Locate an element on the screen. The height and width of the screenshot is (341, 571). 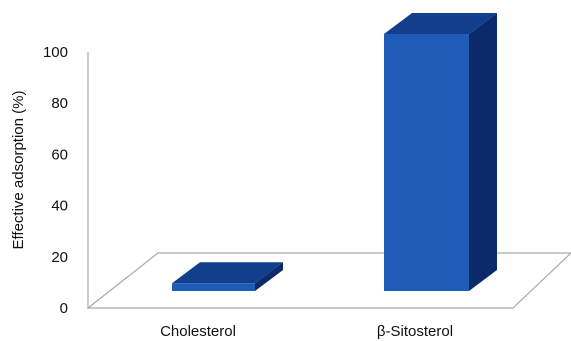
category-labels: Cholesterol β-Sitosterol is located at coordinates (306, 331).